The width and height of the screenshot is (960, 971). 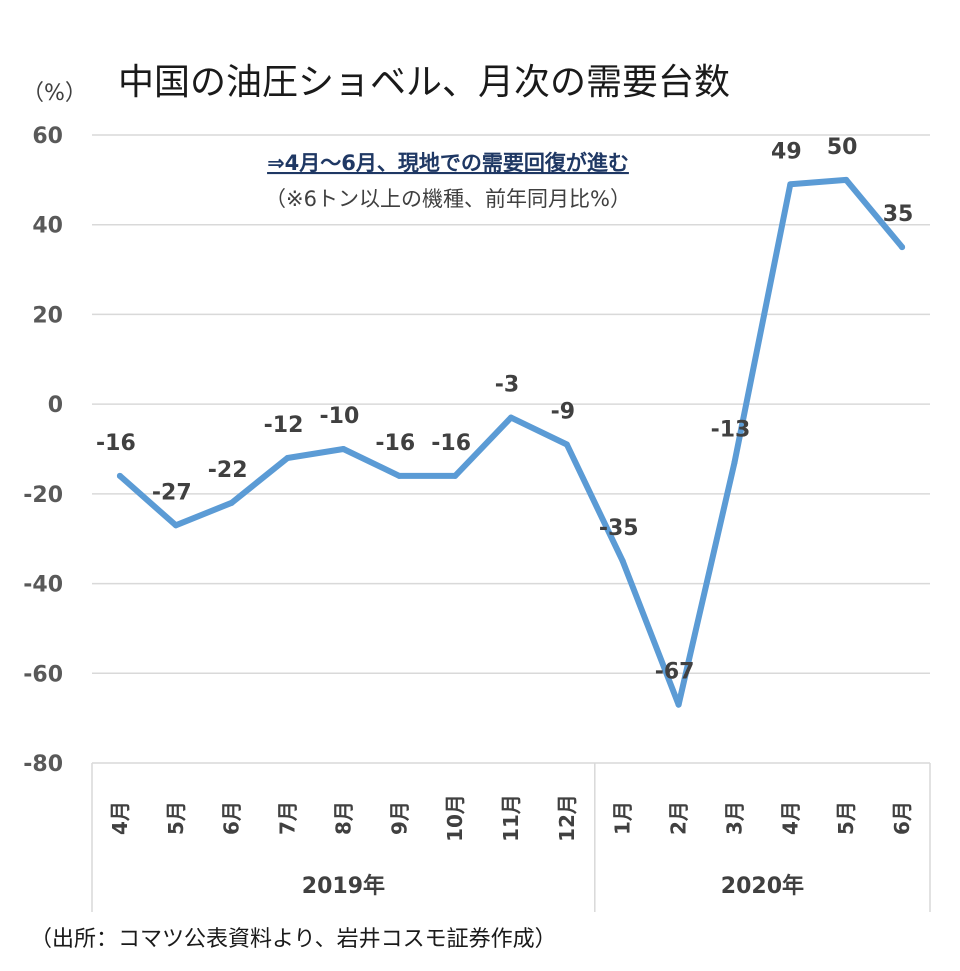 What do you see at coordinates (507, 385) in the screenshot?
I see `data-label: -3` at bounding box center [507, 385].